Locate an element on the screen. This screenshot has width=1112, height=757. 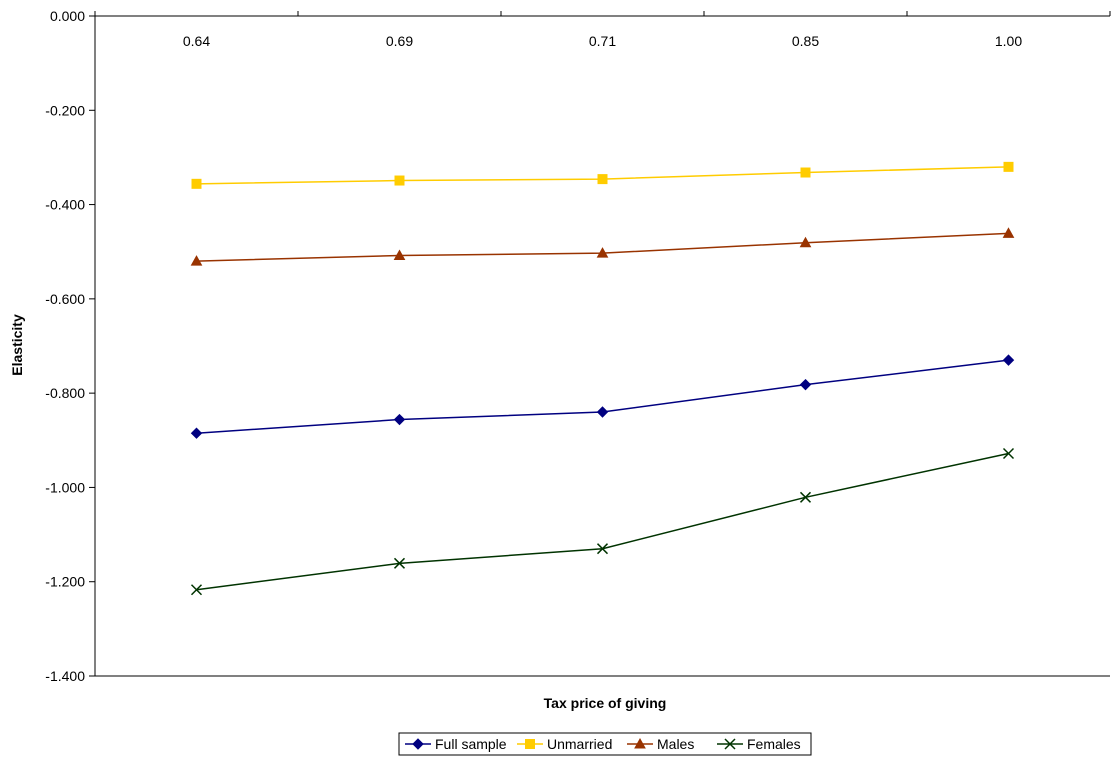
x-tick-label: 0.71 is located at coordinates (602, 41).